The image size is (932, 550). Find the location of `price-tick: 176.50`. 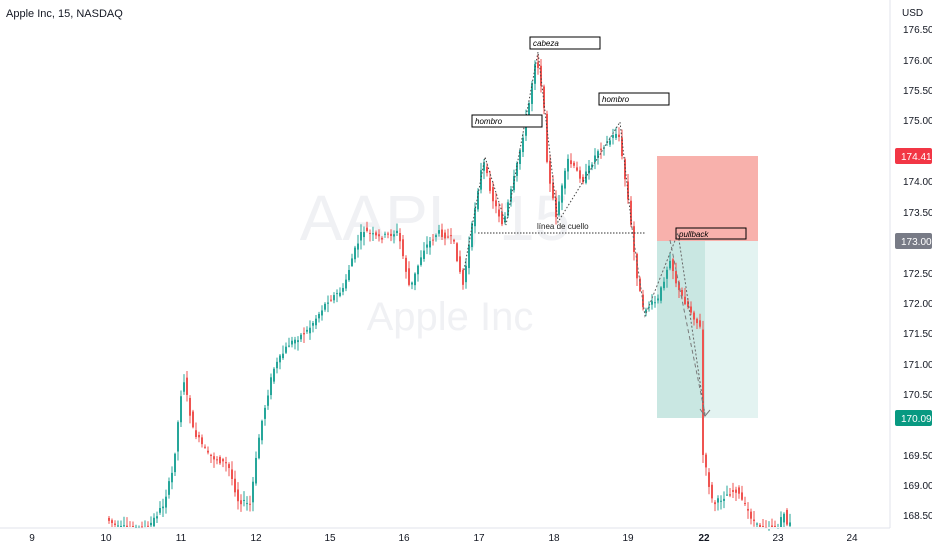

price-tick: 176.50 is located at coordinates (917, 30).